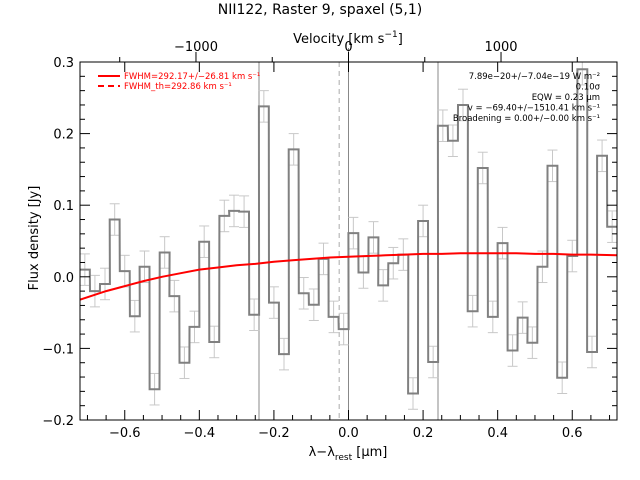  Describe the element at coordinates (192, 77) in the screenshot. I see `legend-label-0: FWHM=292.17+/−26.81 km s⁻¹` at that location.